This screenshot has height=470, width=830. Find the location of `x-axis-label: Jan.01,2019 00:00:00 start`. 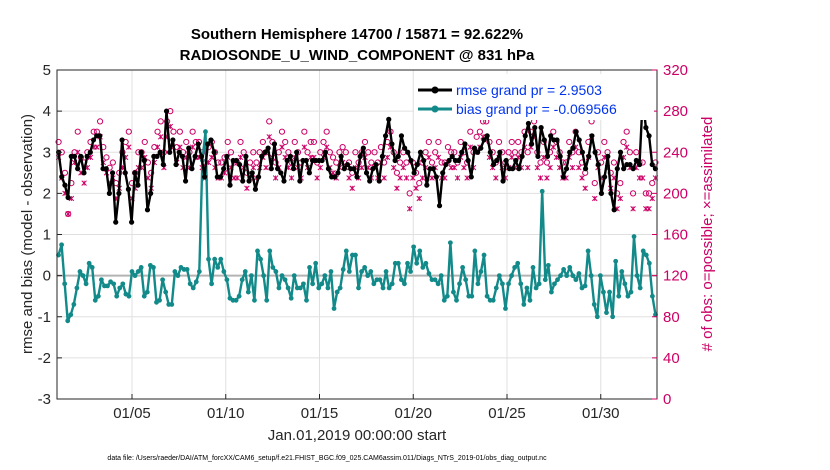

x-axis-label: Jan.01,2019 00:00:00 start is located at coordinates (357, 435).